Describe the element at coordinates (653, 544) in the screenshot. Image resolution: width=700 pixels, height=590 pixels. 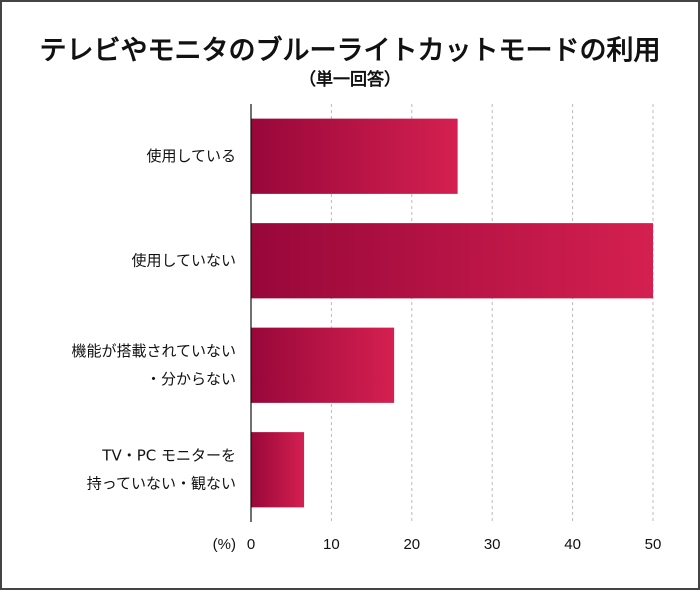
I see `x-tick-label: 50` at that location.